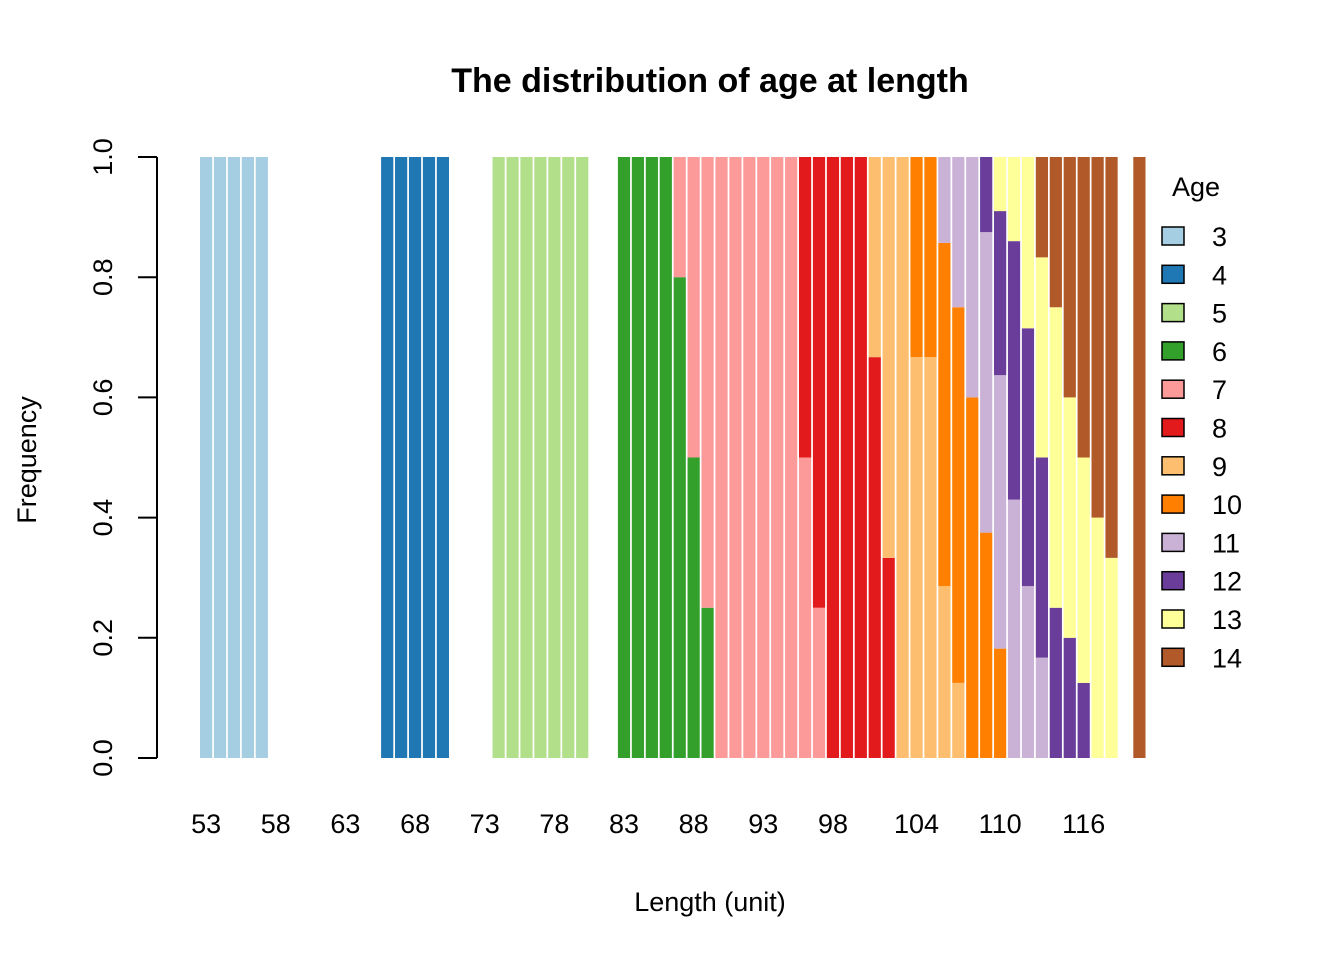 This screenshot has width=1344, height=960. Describe the element at coordinates (1219, 314) in the screenshot. I see `legend-label-age-5: 5` at that location.